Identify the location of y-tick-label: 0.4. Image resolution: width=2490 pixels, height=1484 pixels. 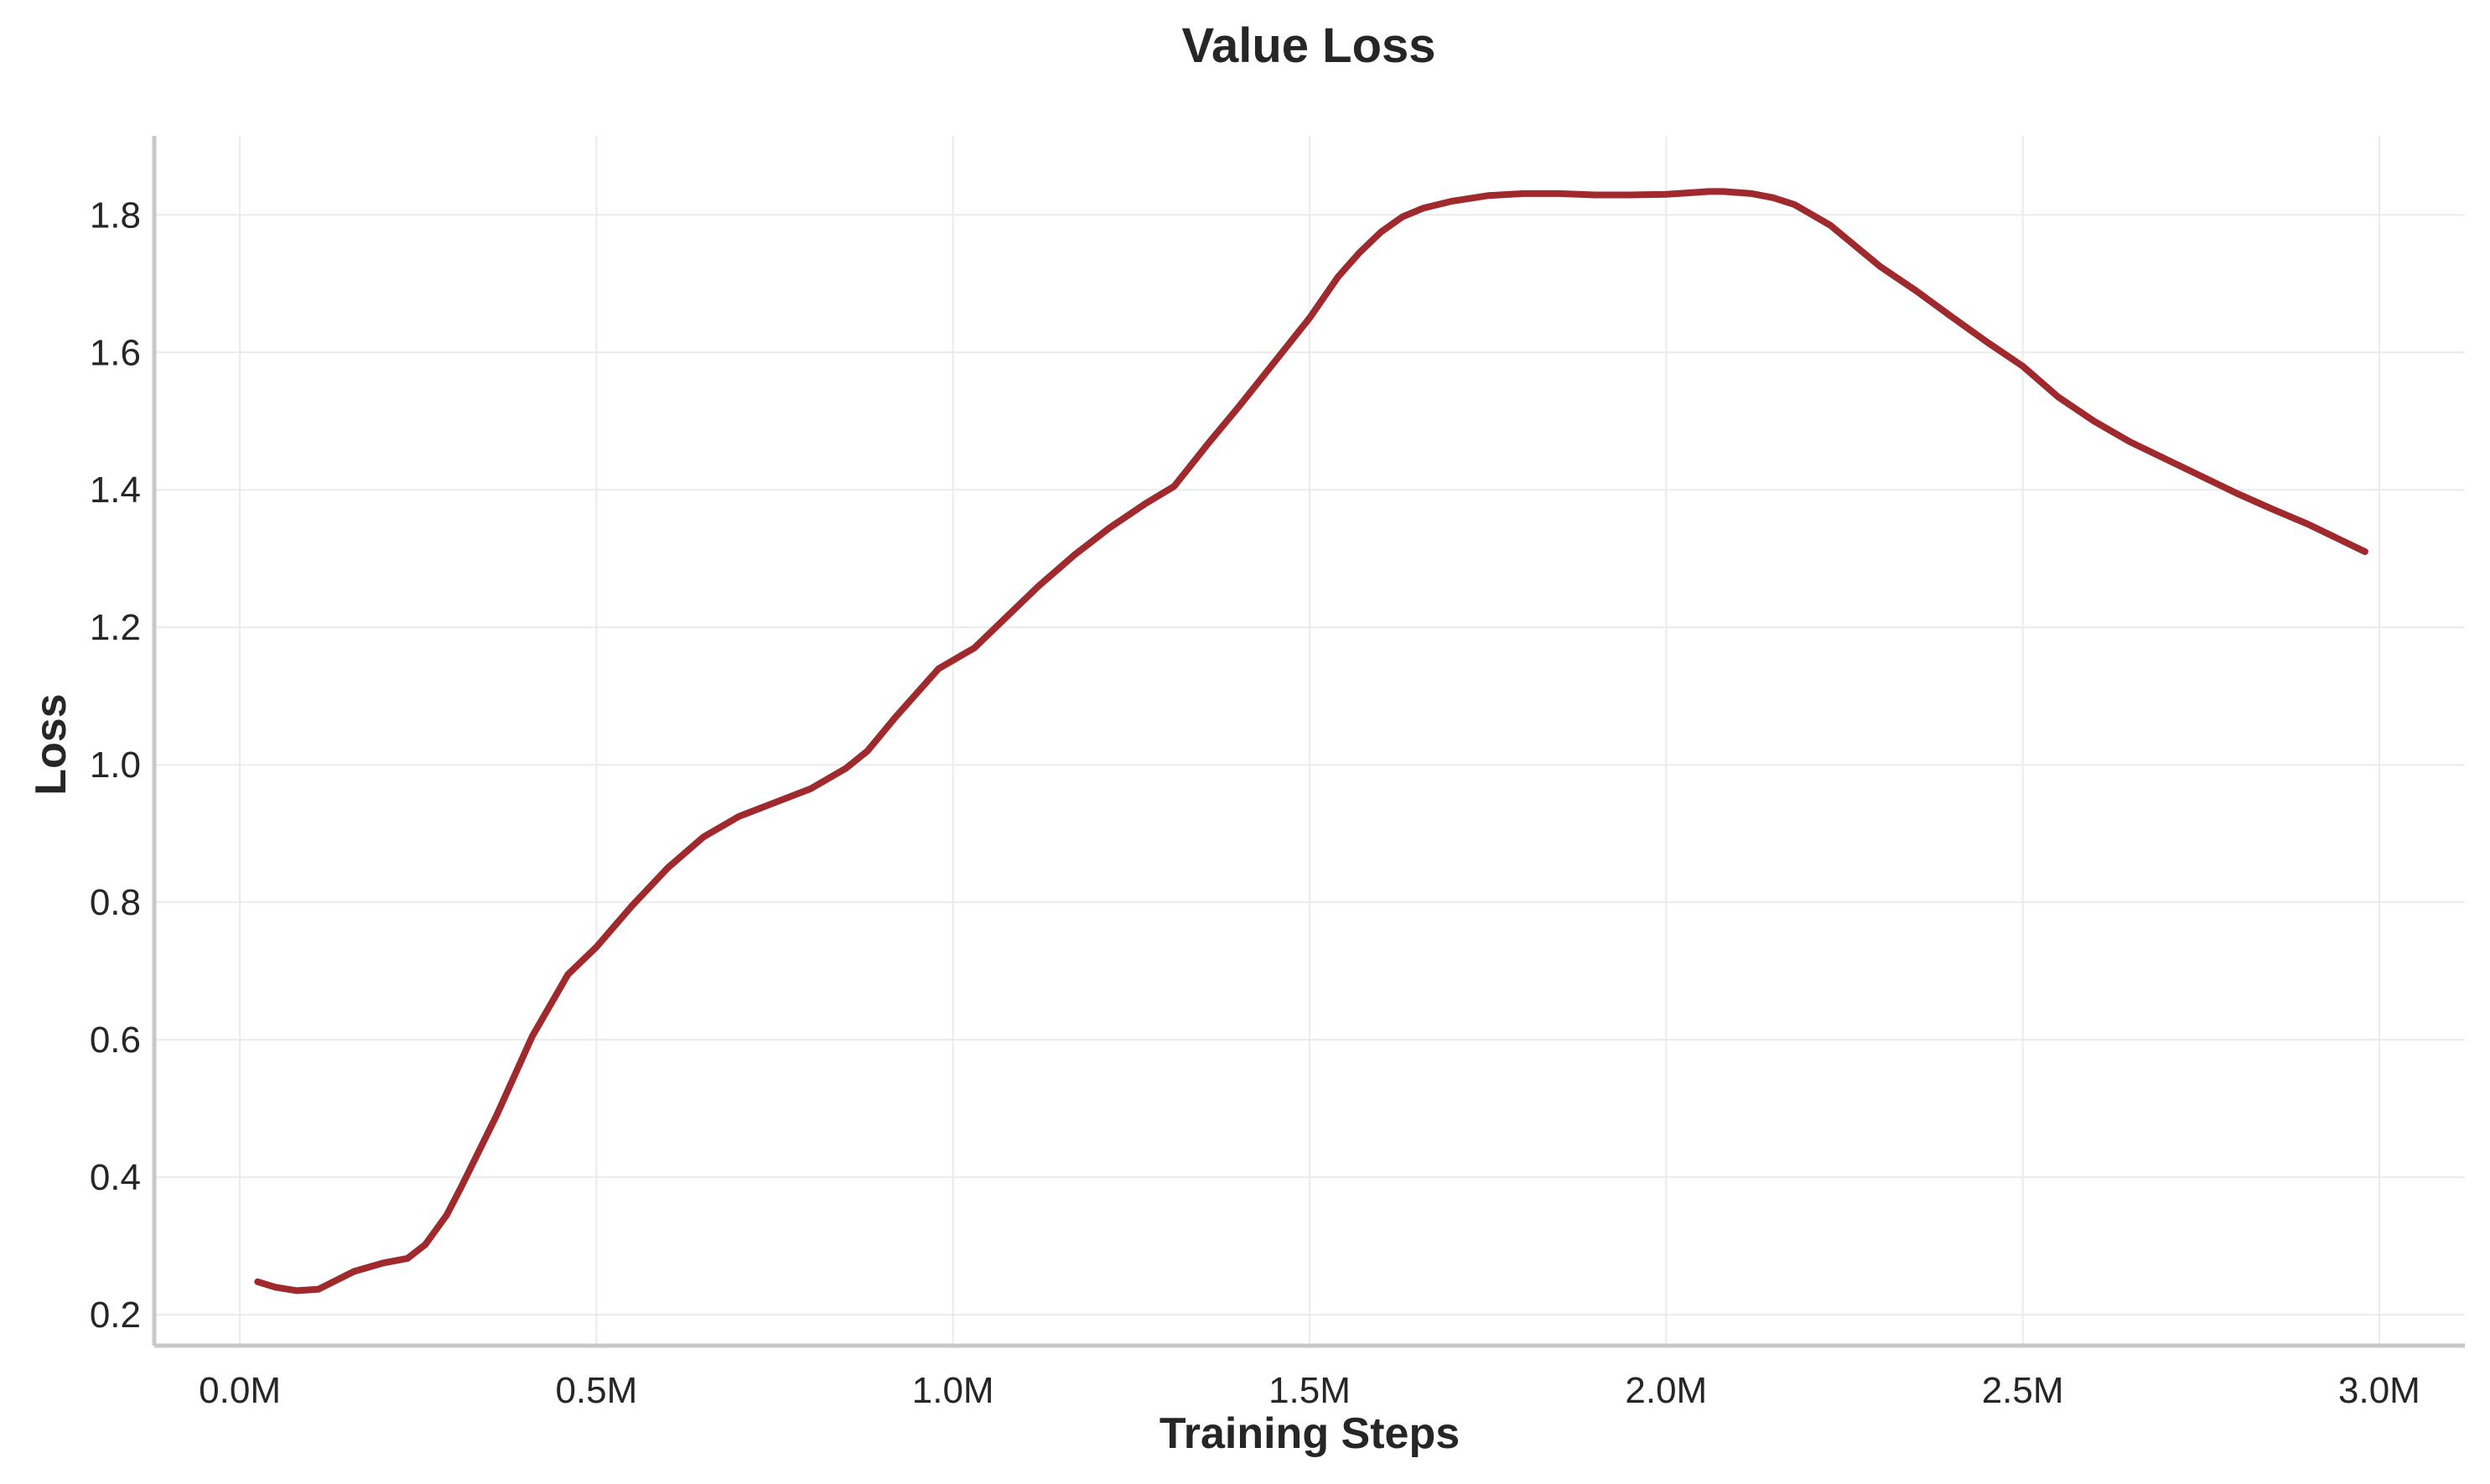
(115, 1177).